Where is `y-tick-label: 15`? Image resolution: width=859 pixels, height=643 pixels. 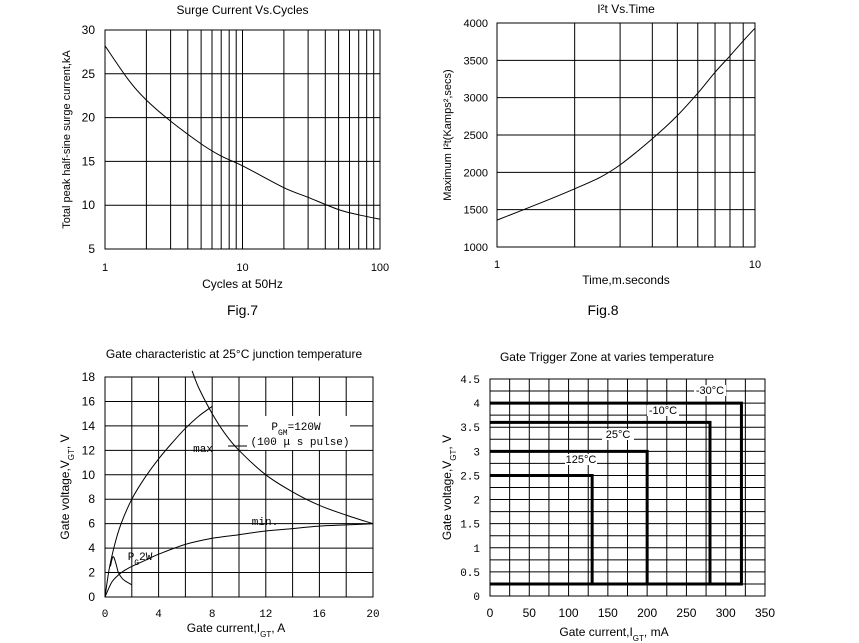
y-tick-label: 15 is located at coordinates (89, 161).